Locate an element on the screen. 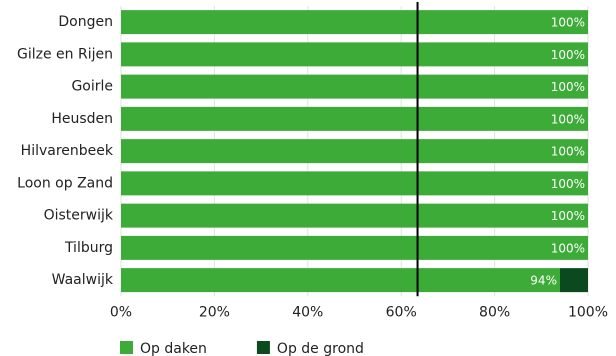 This screenshot has height=356, width=616. y-tick-label: Loon op Zand is located at coordinates (65, 183).